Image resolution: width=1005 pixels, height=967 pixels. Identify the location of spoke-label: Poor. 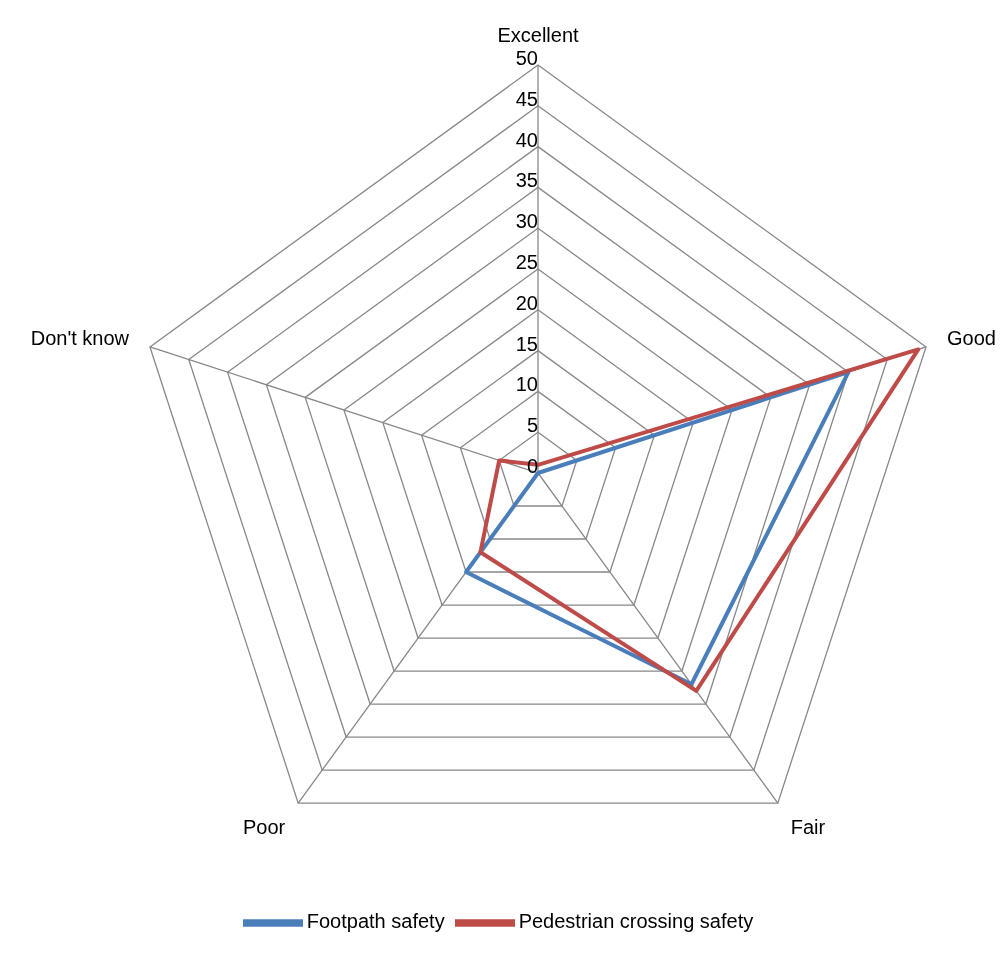
(264, 827).